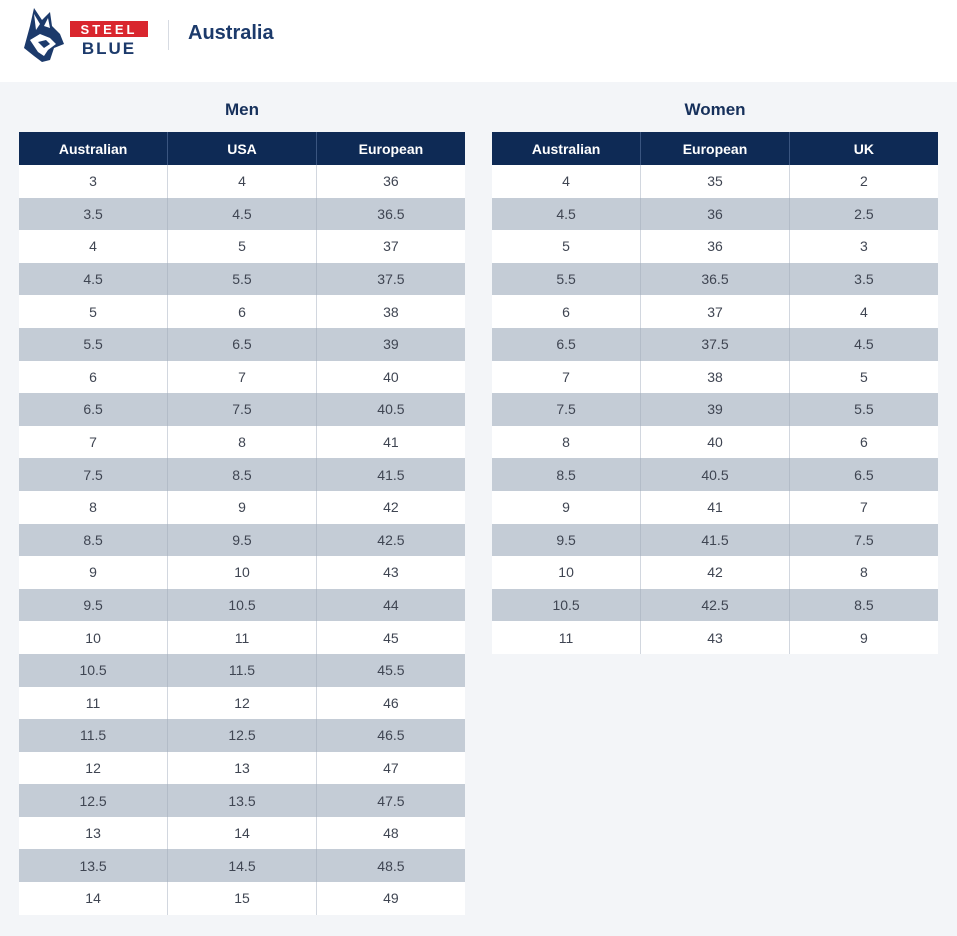  What do you see at coordinates (390, 670) in the screenshot?
I see `table-cell: 45.5` at bounding box center [390, 670].